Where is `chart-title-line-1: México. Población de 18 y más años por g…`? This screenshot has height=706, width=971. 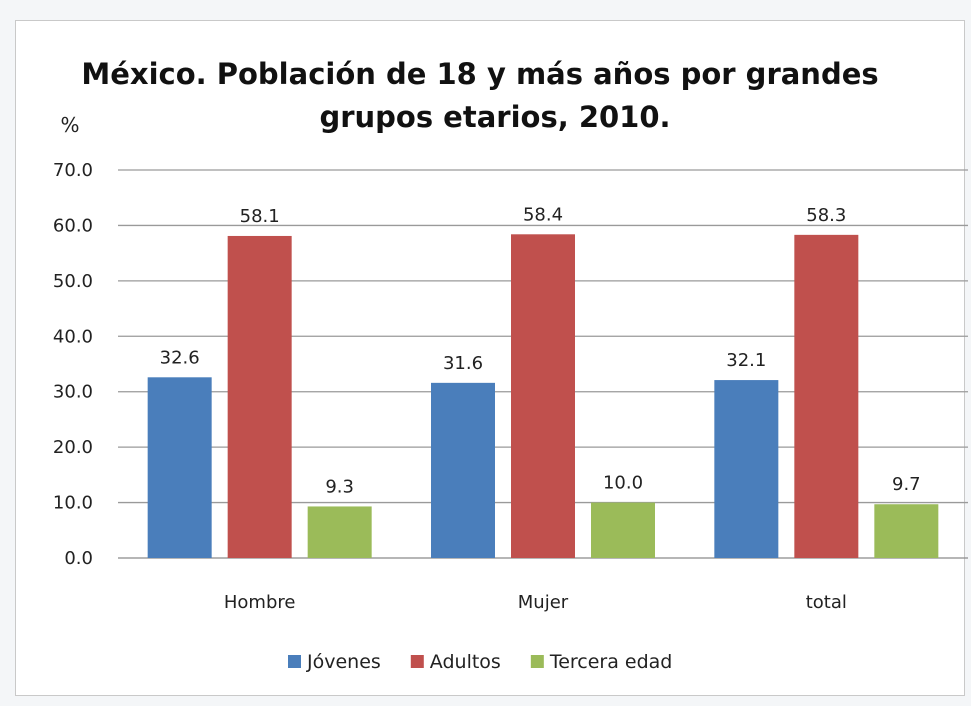
chart-title-line-1: México. Población de 18 y más años por g… is located at coordinates (479, 74).